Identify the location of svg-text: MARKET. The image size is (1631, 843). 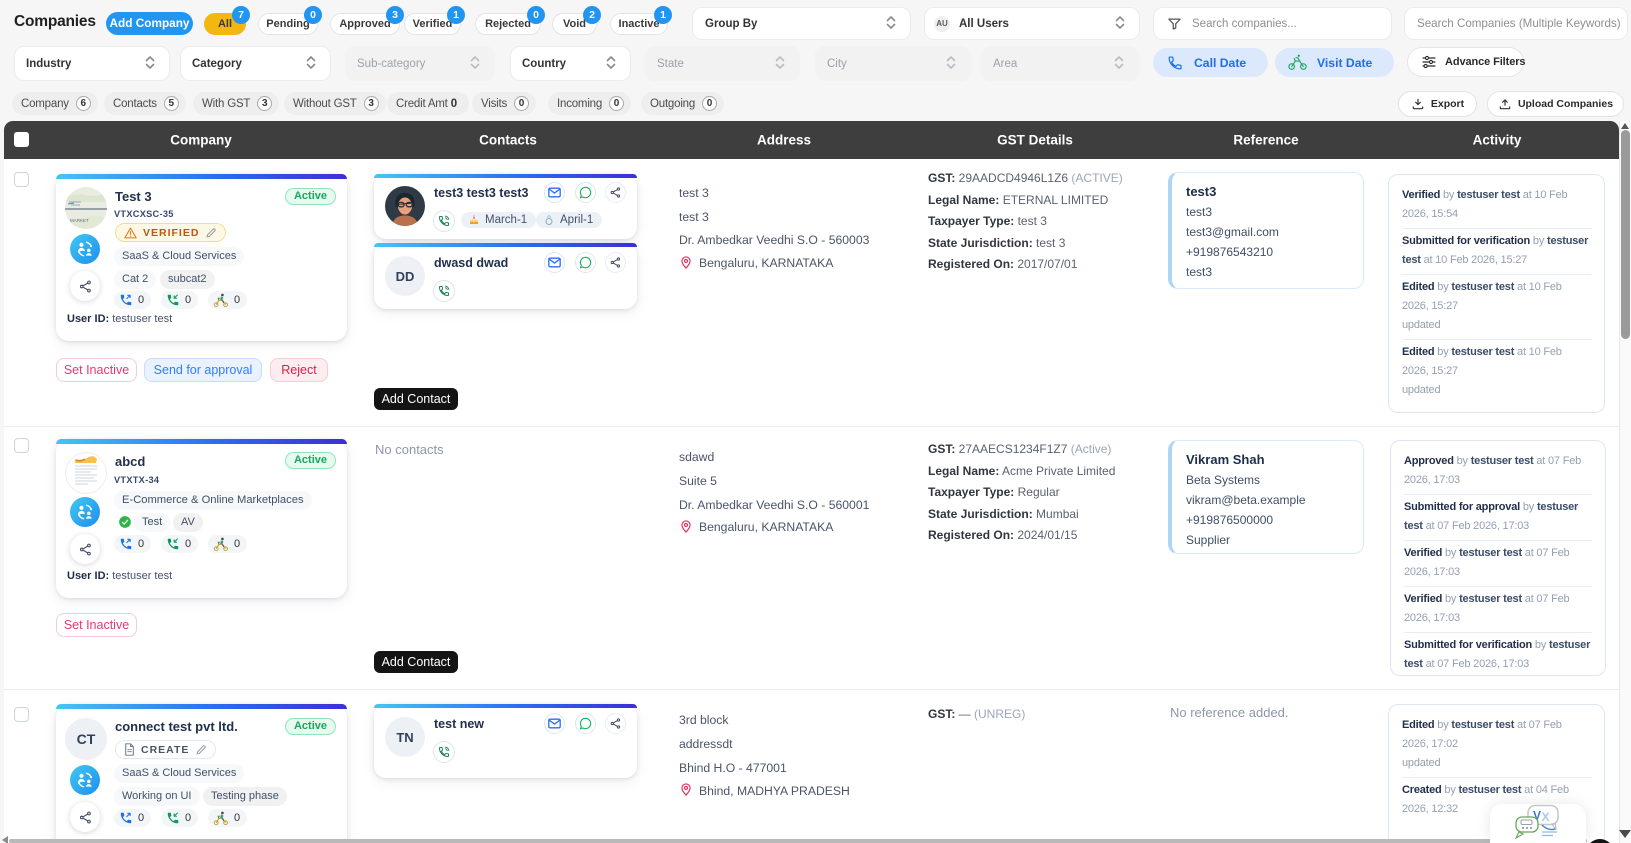
(79, 220).